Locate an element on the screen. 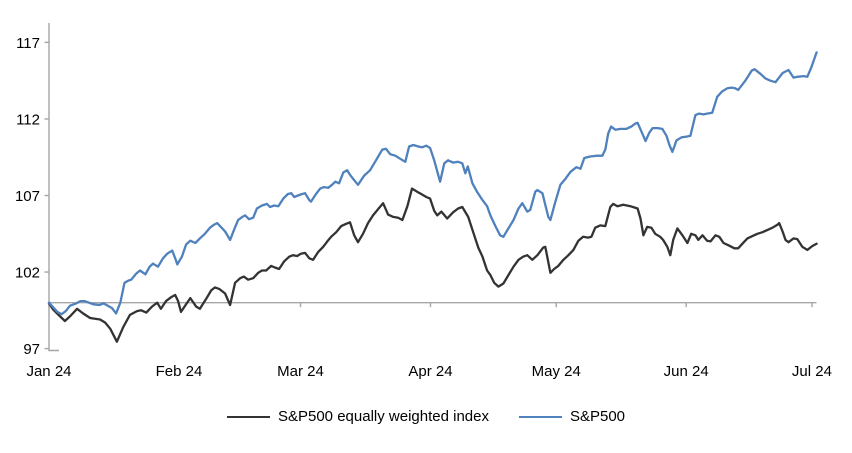 The width and height of the screenshot is (852, 453). x-axis-tick-label: May 24 is located at coordinates (556, 371).